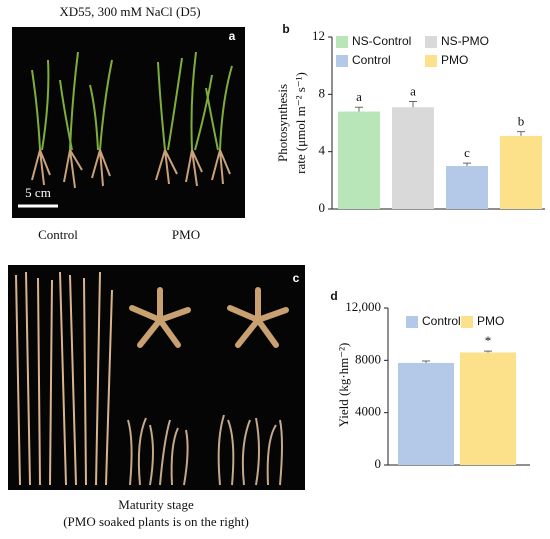 This screenshot has width=550, height=539. Describe the element at coordinates (296, 278) in the screenshot. I see `panel-letter: c` at that location.